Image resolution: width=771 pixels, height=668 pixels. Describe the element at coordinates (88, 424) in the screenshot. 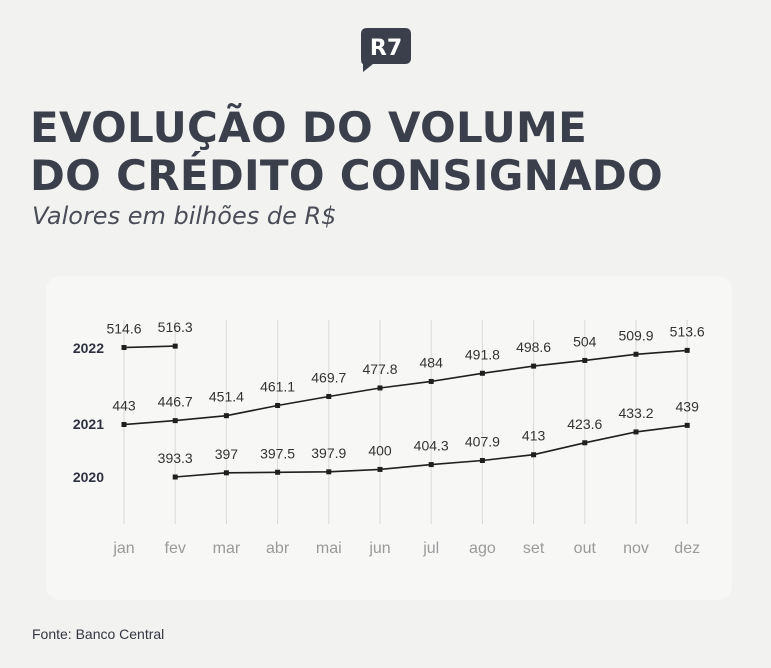

I see `series-label: 2021` at that location.